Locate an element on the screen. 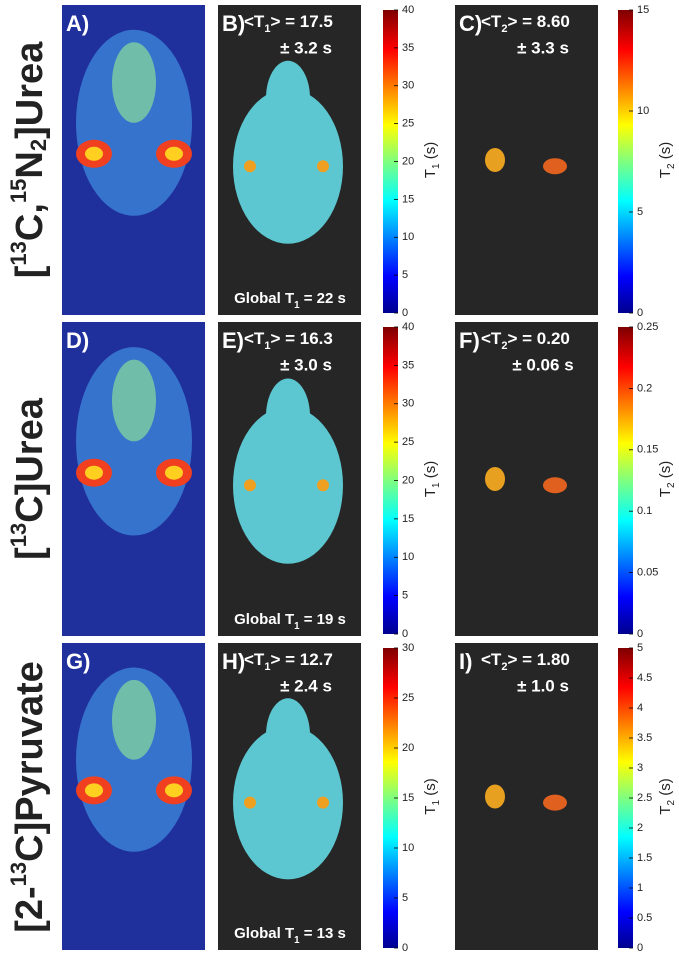  annotation-part: = 19 s is located at coordinates (323, 619).